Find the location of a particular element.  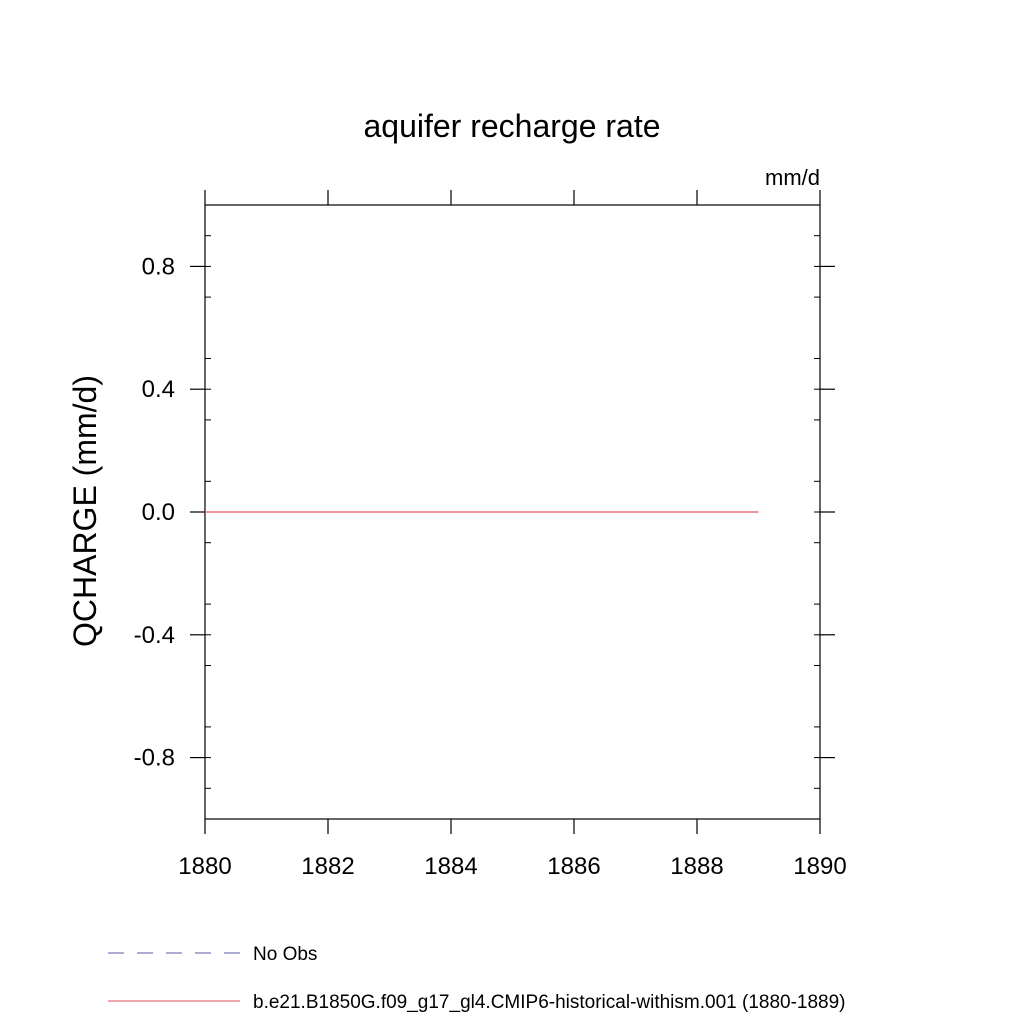

y-tick-label: -0.8 is located at coordinates (154, 758).